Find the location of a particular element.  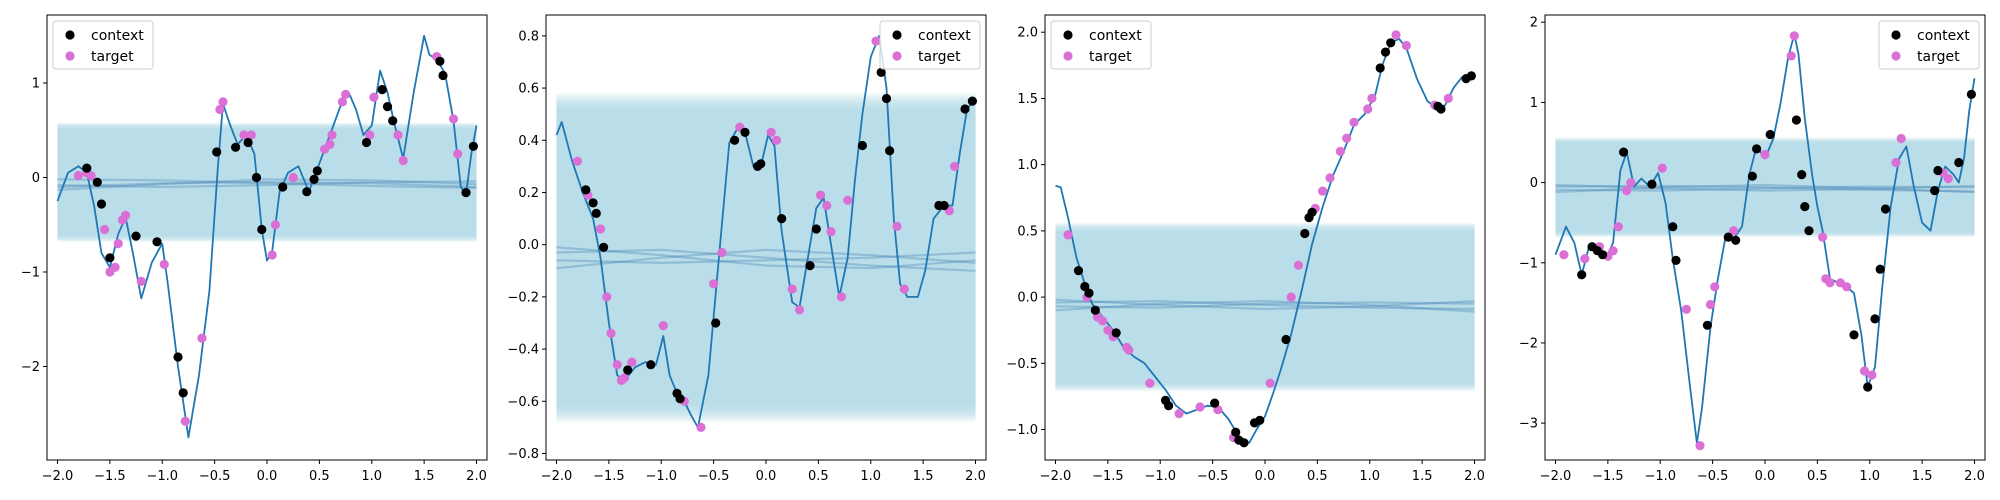

context-legend-marker is located at coordinates (70, 35).